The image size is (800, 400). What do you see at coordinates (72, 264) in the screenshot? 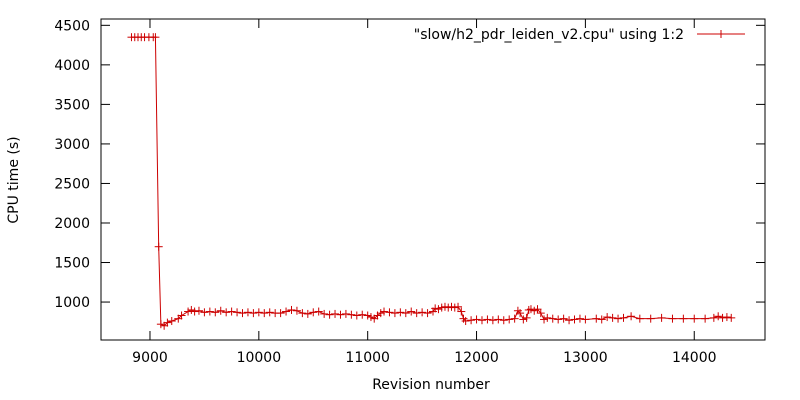
I see `y-tick-label: 1500` at bounding box center [72, 264].